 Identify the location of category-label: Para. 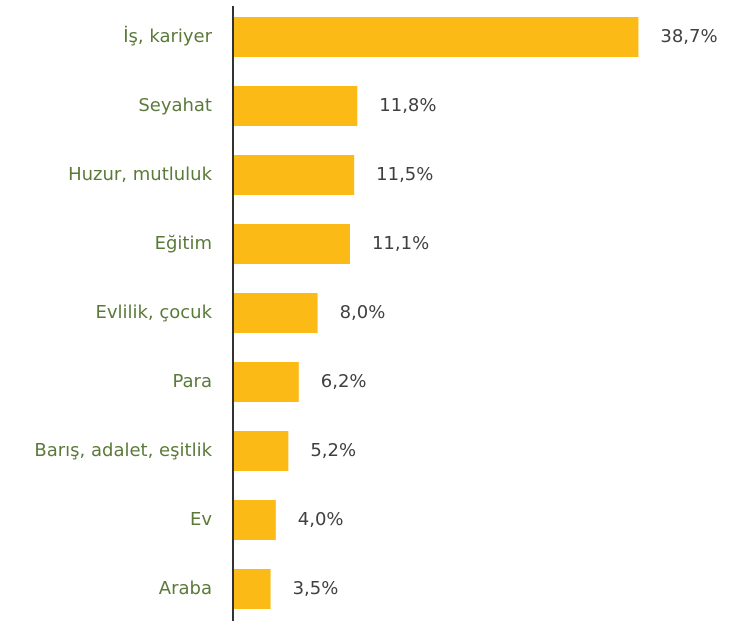
(192, 381).